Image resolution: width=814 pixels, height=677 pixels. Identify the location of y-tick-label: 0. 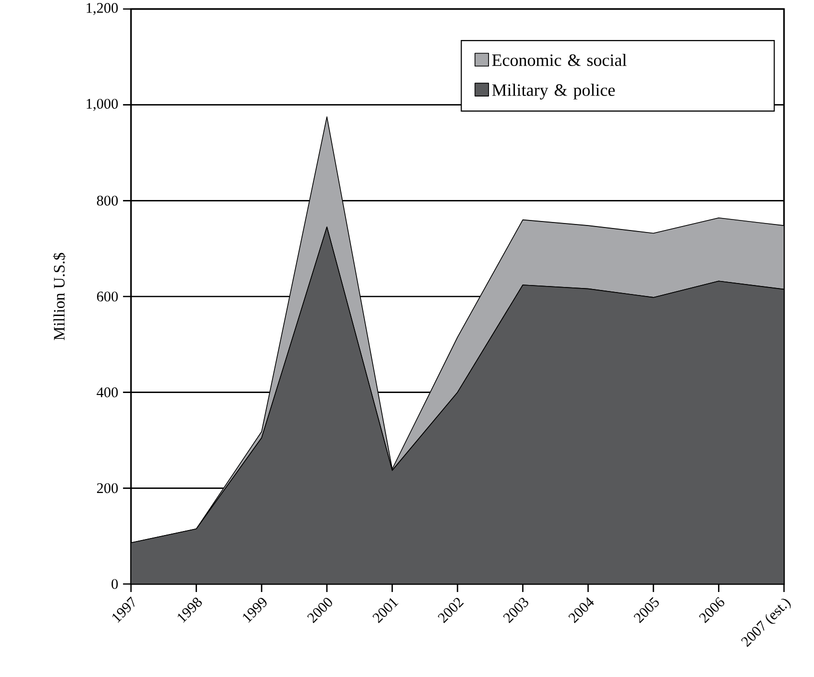
(115, 584).